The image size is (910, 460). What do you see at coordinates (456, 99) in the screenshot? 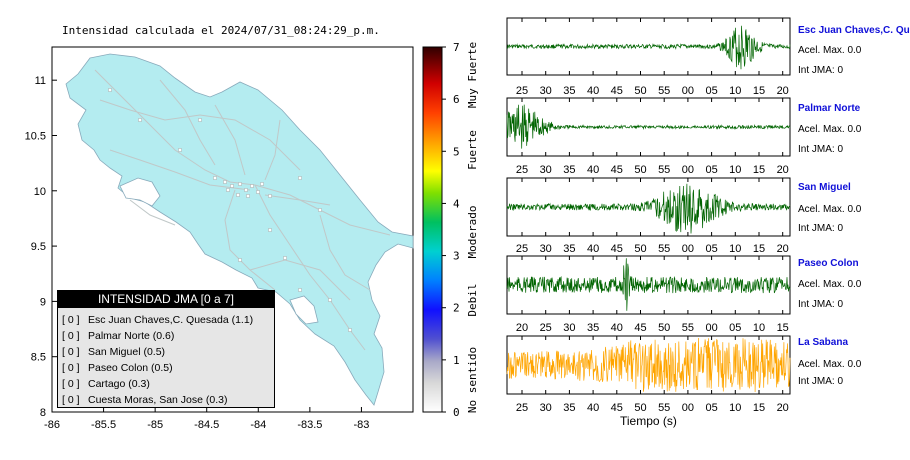
I see `colorbar-tick-label: 6` at bounding box center [456, 99].